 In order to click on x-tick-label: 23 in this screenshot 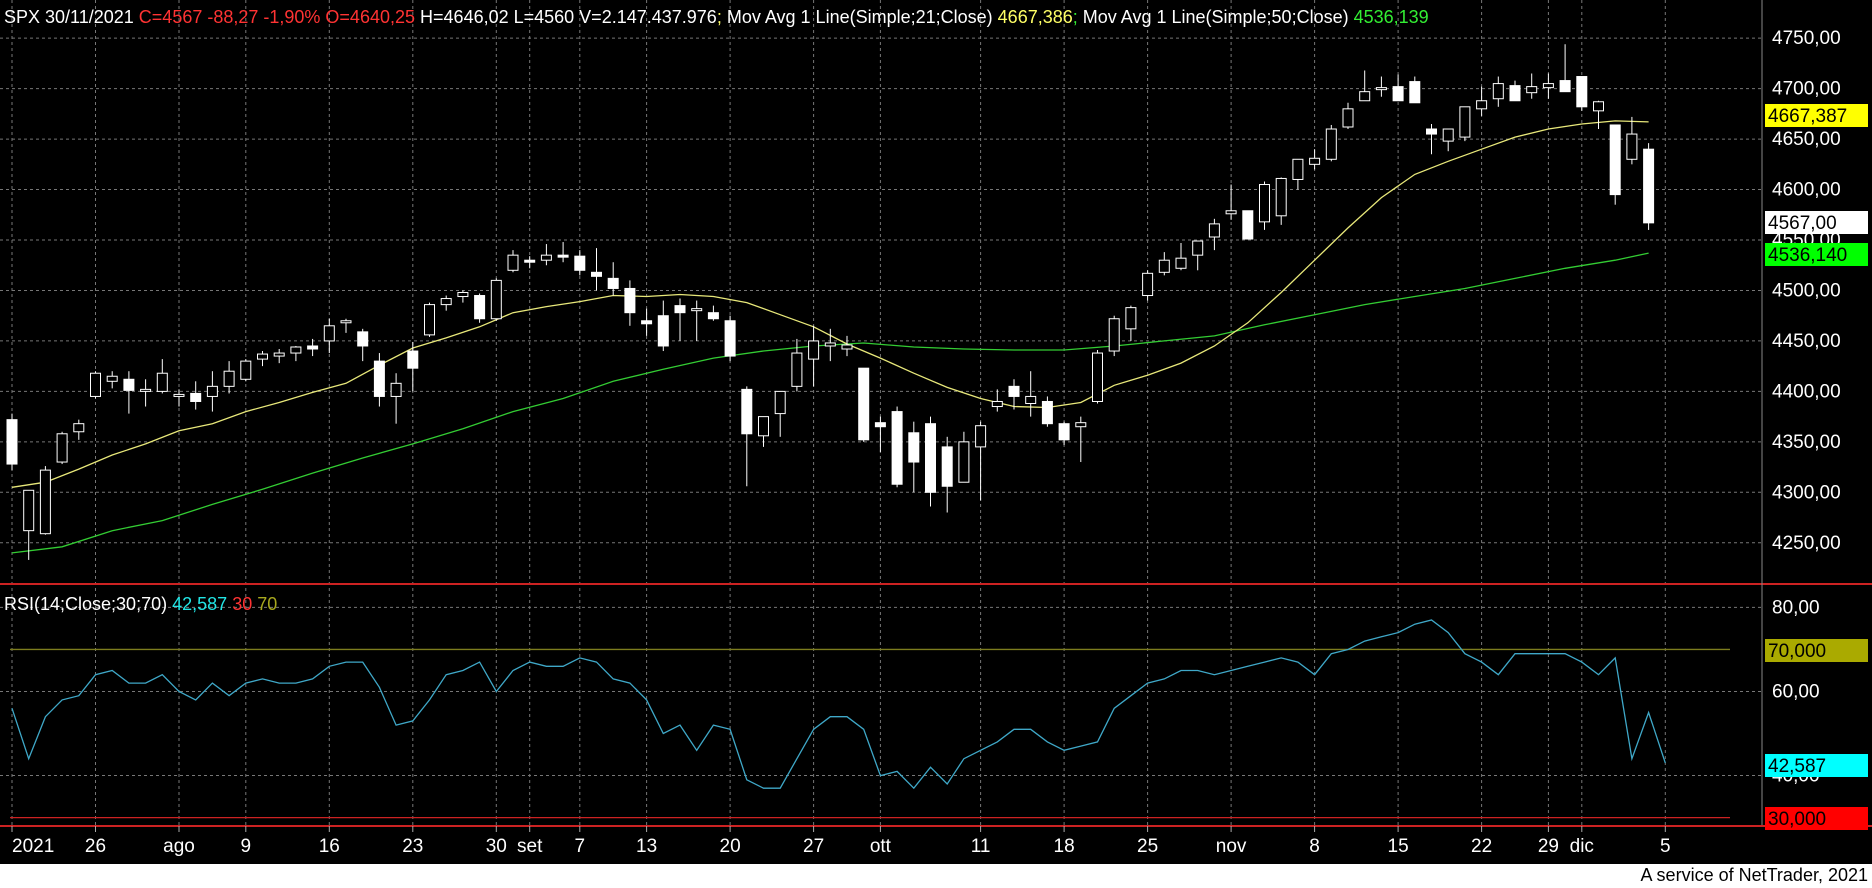, I will do `click(412, 846)`.